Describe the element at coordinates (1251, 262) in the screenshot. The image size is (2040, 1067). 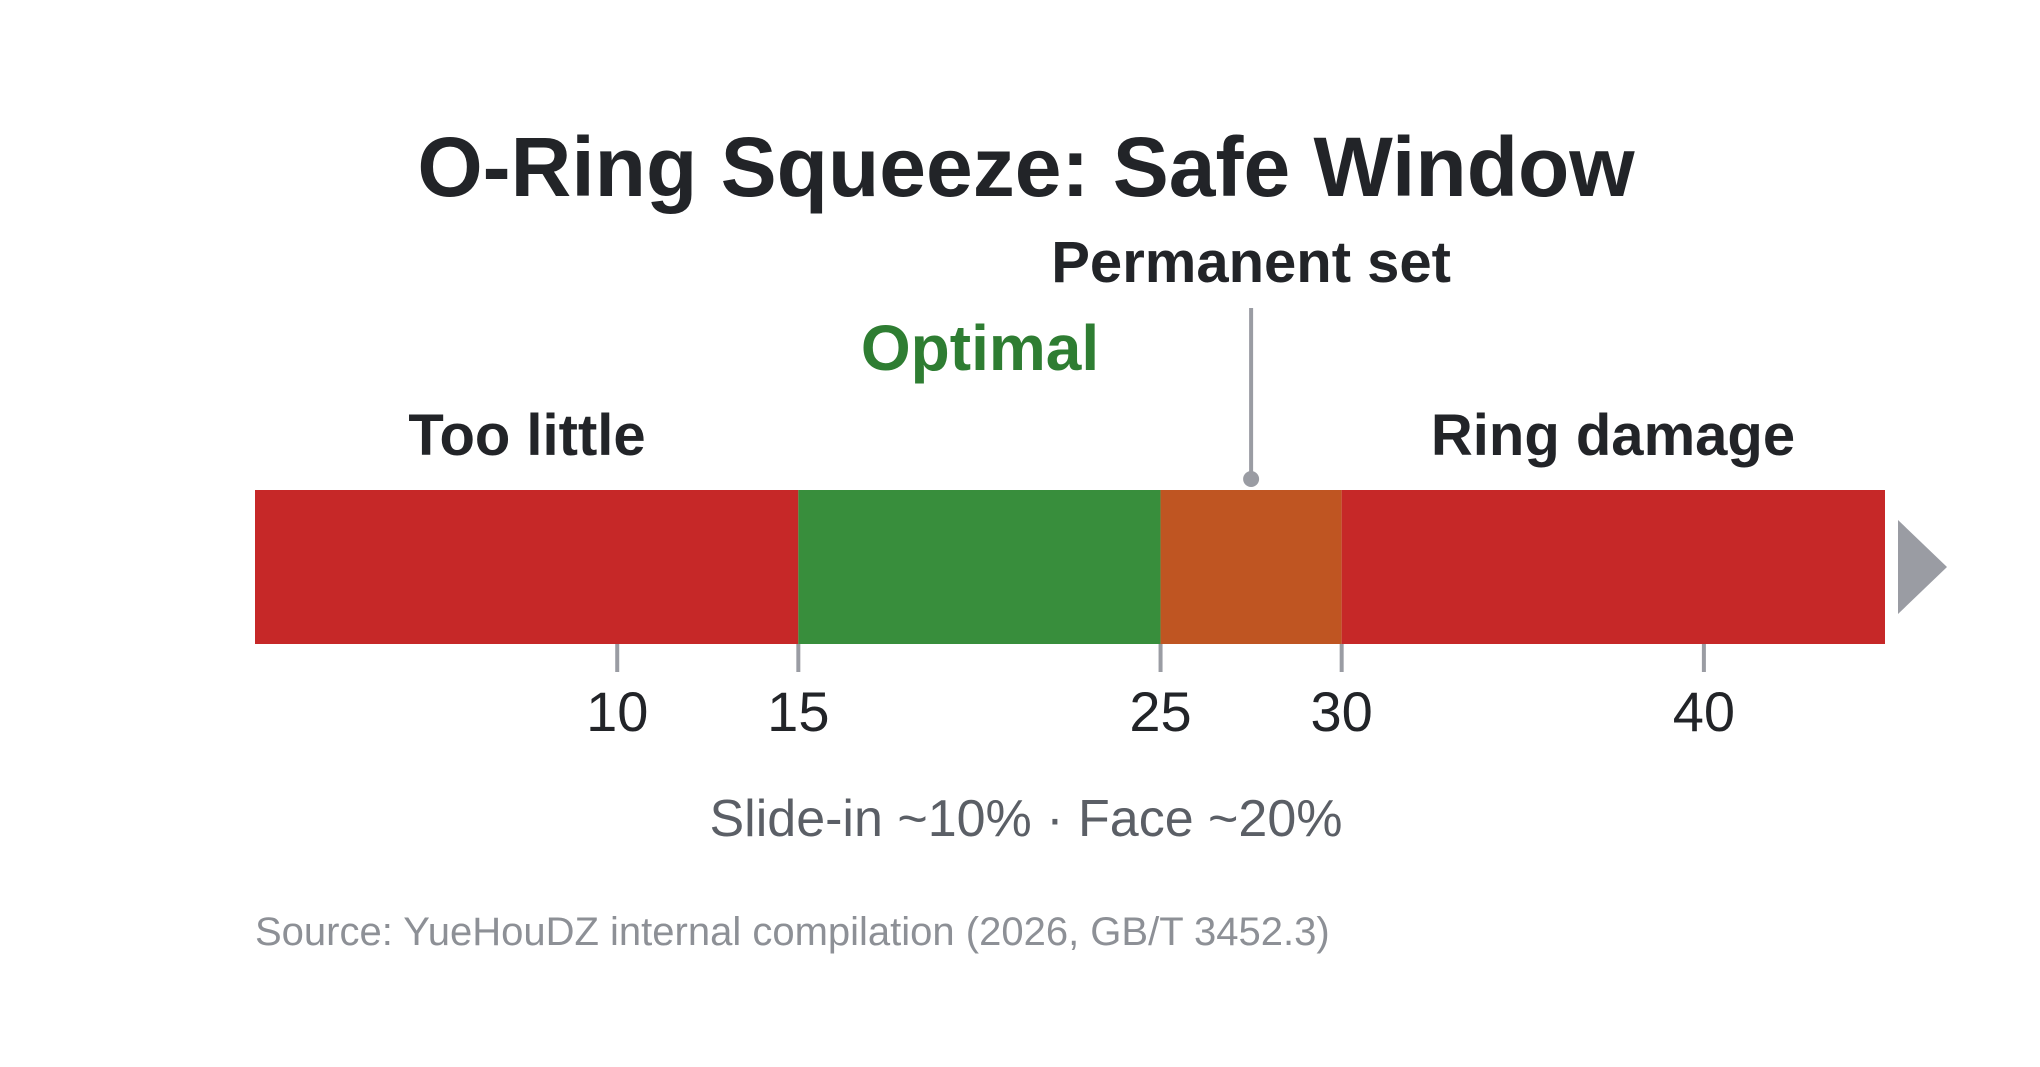
I see `callout-label: Permanent set` at that location.